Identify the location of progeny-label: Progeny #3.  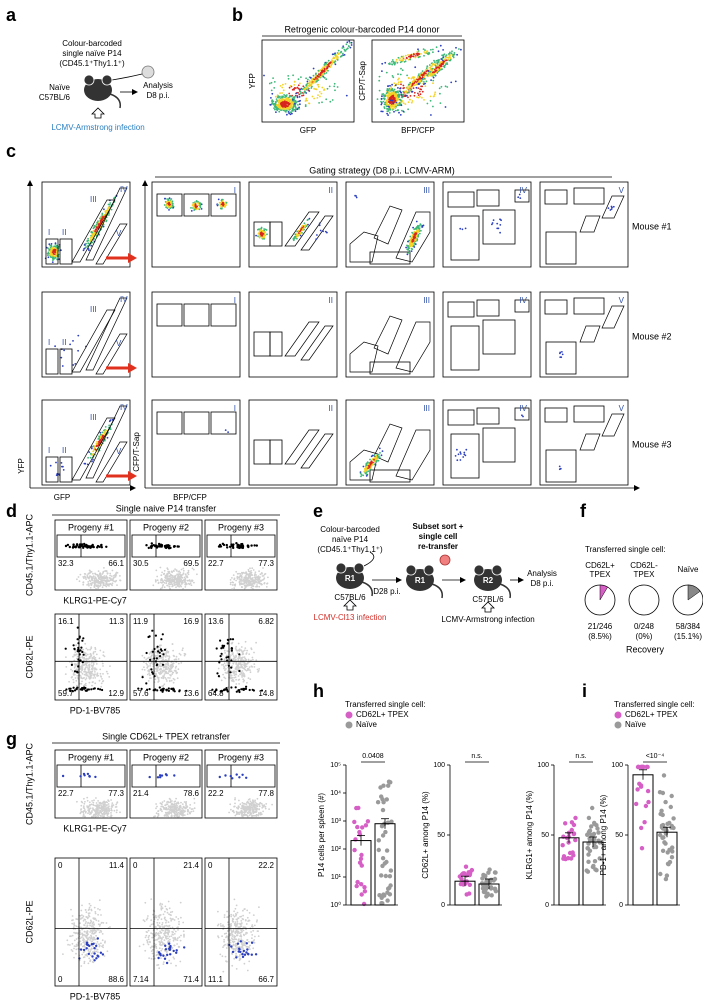
(241, 527).